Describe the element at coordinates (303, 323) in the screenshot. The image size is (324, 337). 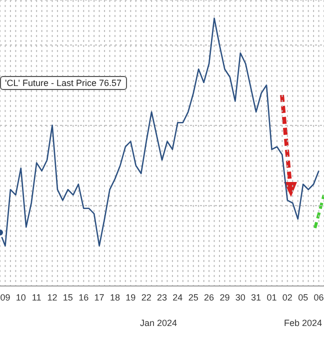
I see `text: Feb 2024` at that location.